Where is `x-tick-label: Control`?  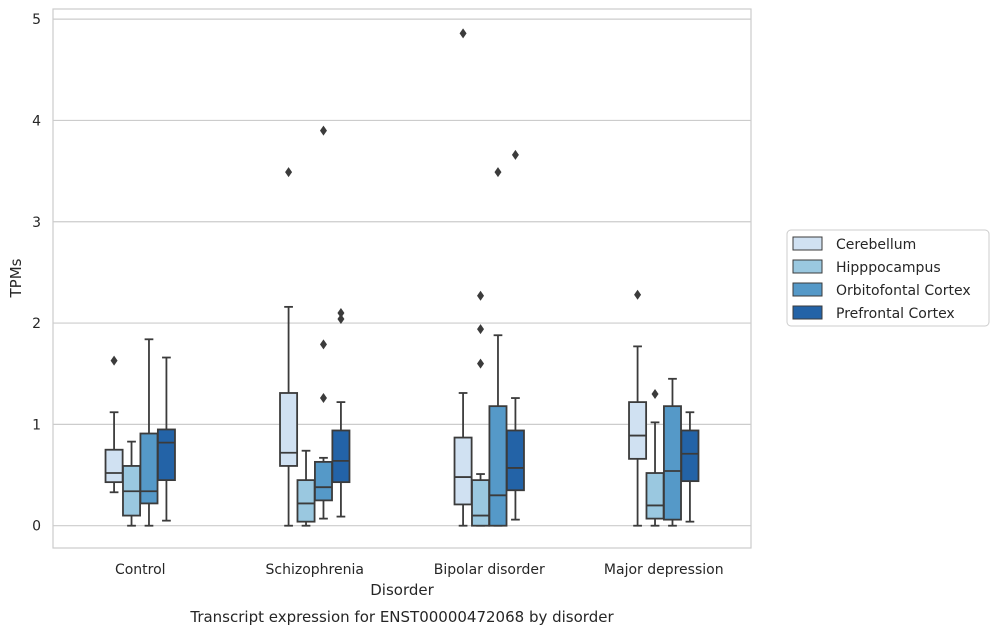
x-tick-label: Control is located at coordinates (140, 570).